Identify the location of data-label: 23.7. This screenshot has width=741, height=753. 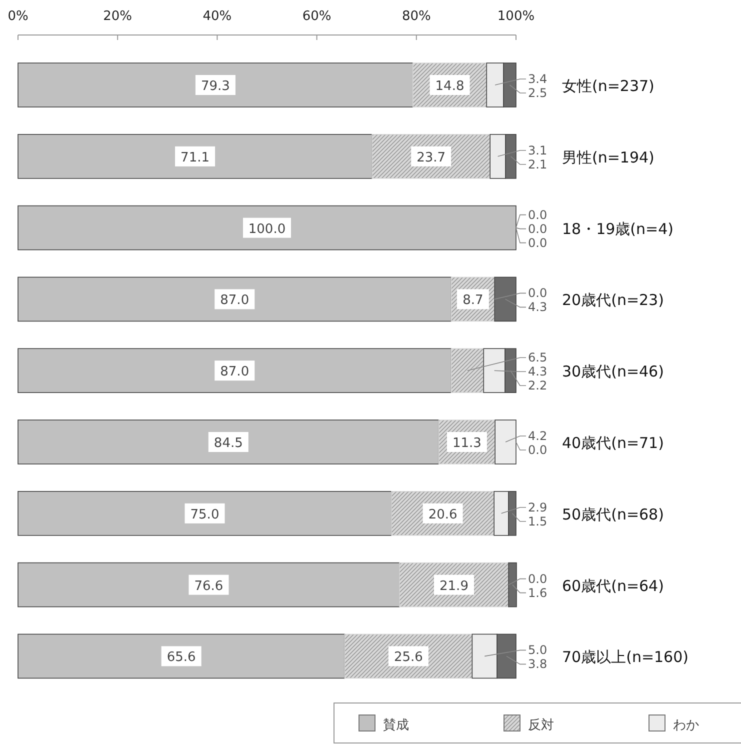
(431, 158).